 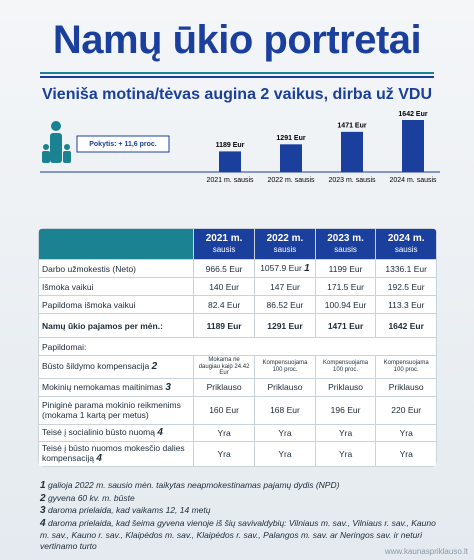 I want to click on cell-text: 147 Eur, so click(x=285, y=286).